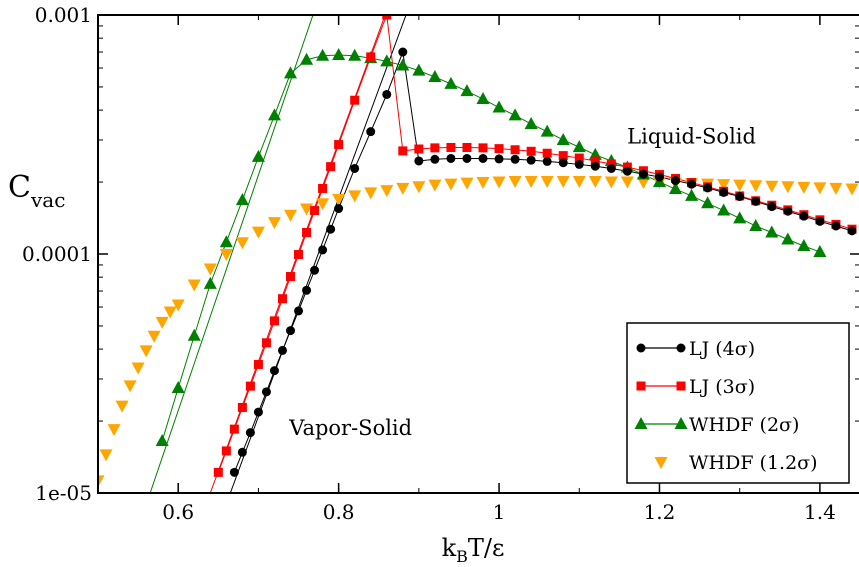 This screenshot has width=859, height=567. Describe the element at coordinates (499, 512) in the screenshot. I see `x-tick-label: 1` at that location.